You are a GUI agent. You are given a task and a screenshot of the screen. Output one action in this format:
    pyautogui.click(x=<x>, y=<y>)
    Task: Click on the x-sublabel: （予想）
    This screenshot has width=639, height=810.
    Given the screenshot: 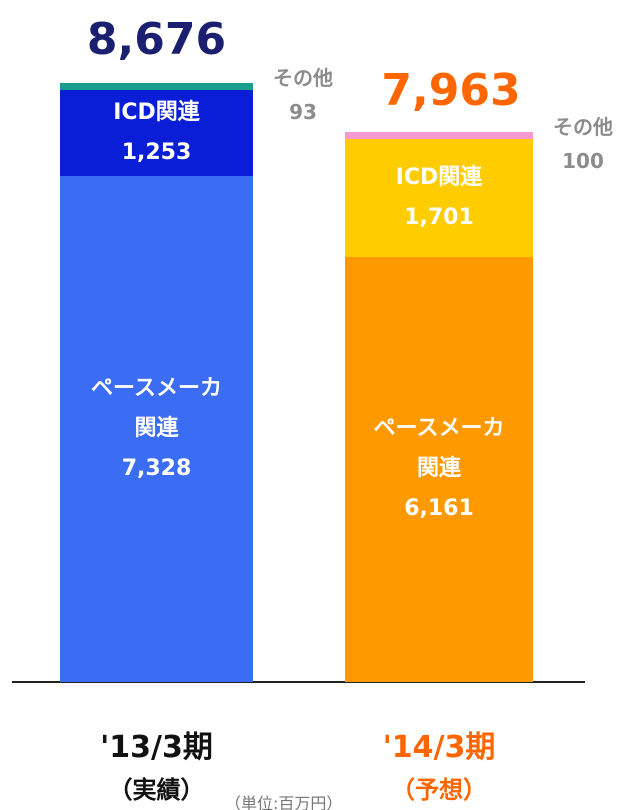 What is the action you would take?
    pyautogui.click(x=439, y=790)
    